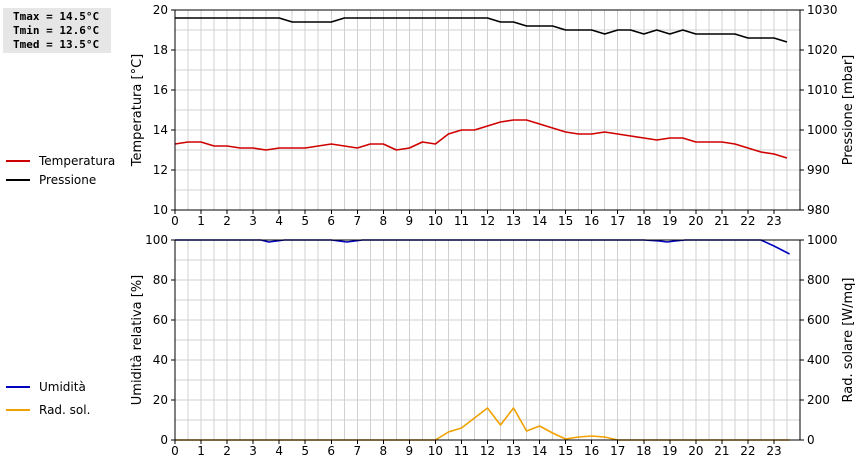  Describe the element at coordinates (481, 30) in the screenshot. I see `series-line-pressione` at that location.